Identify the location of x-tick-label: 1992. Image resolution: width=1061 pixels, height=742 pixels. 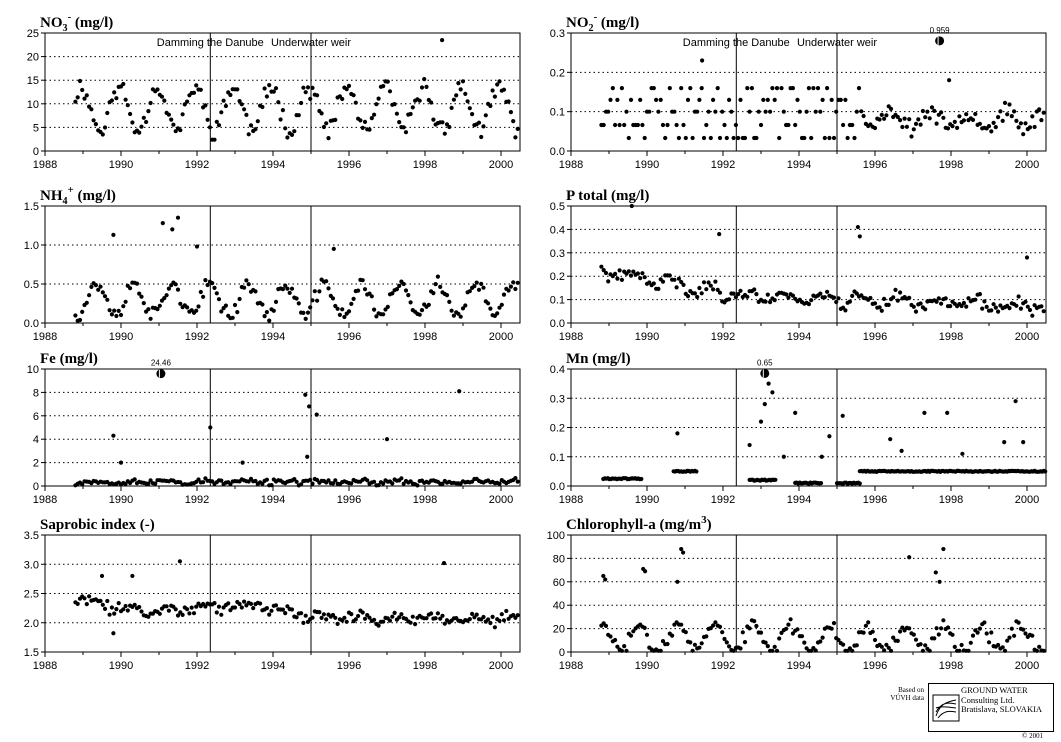
(723, 337).